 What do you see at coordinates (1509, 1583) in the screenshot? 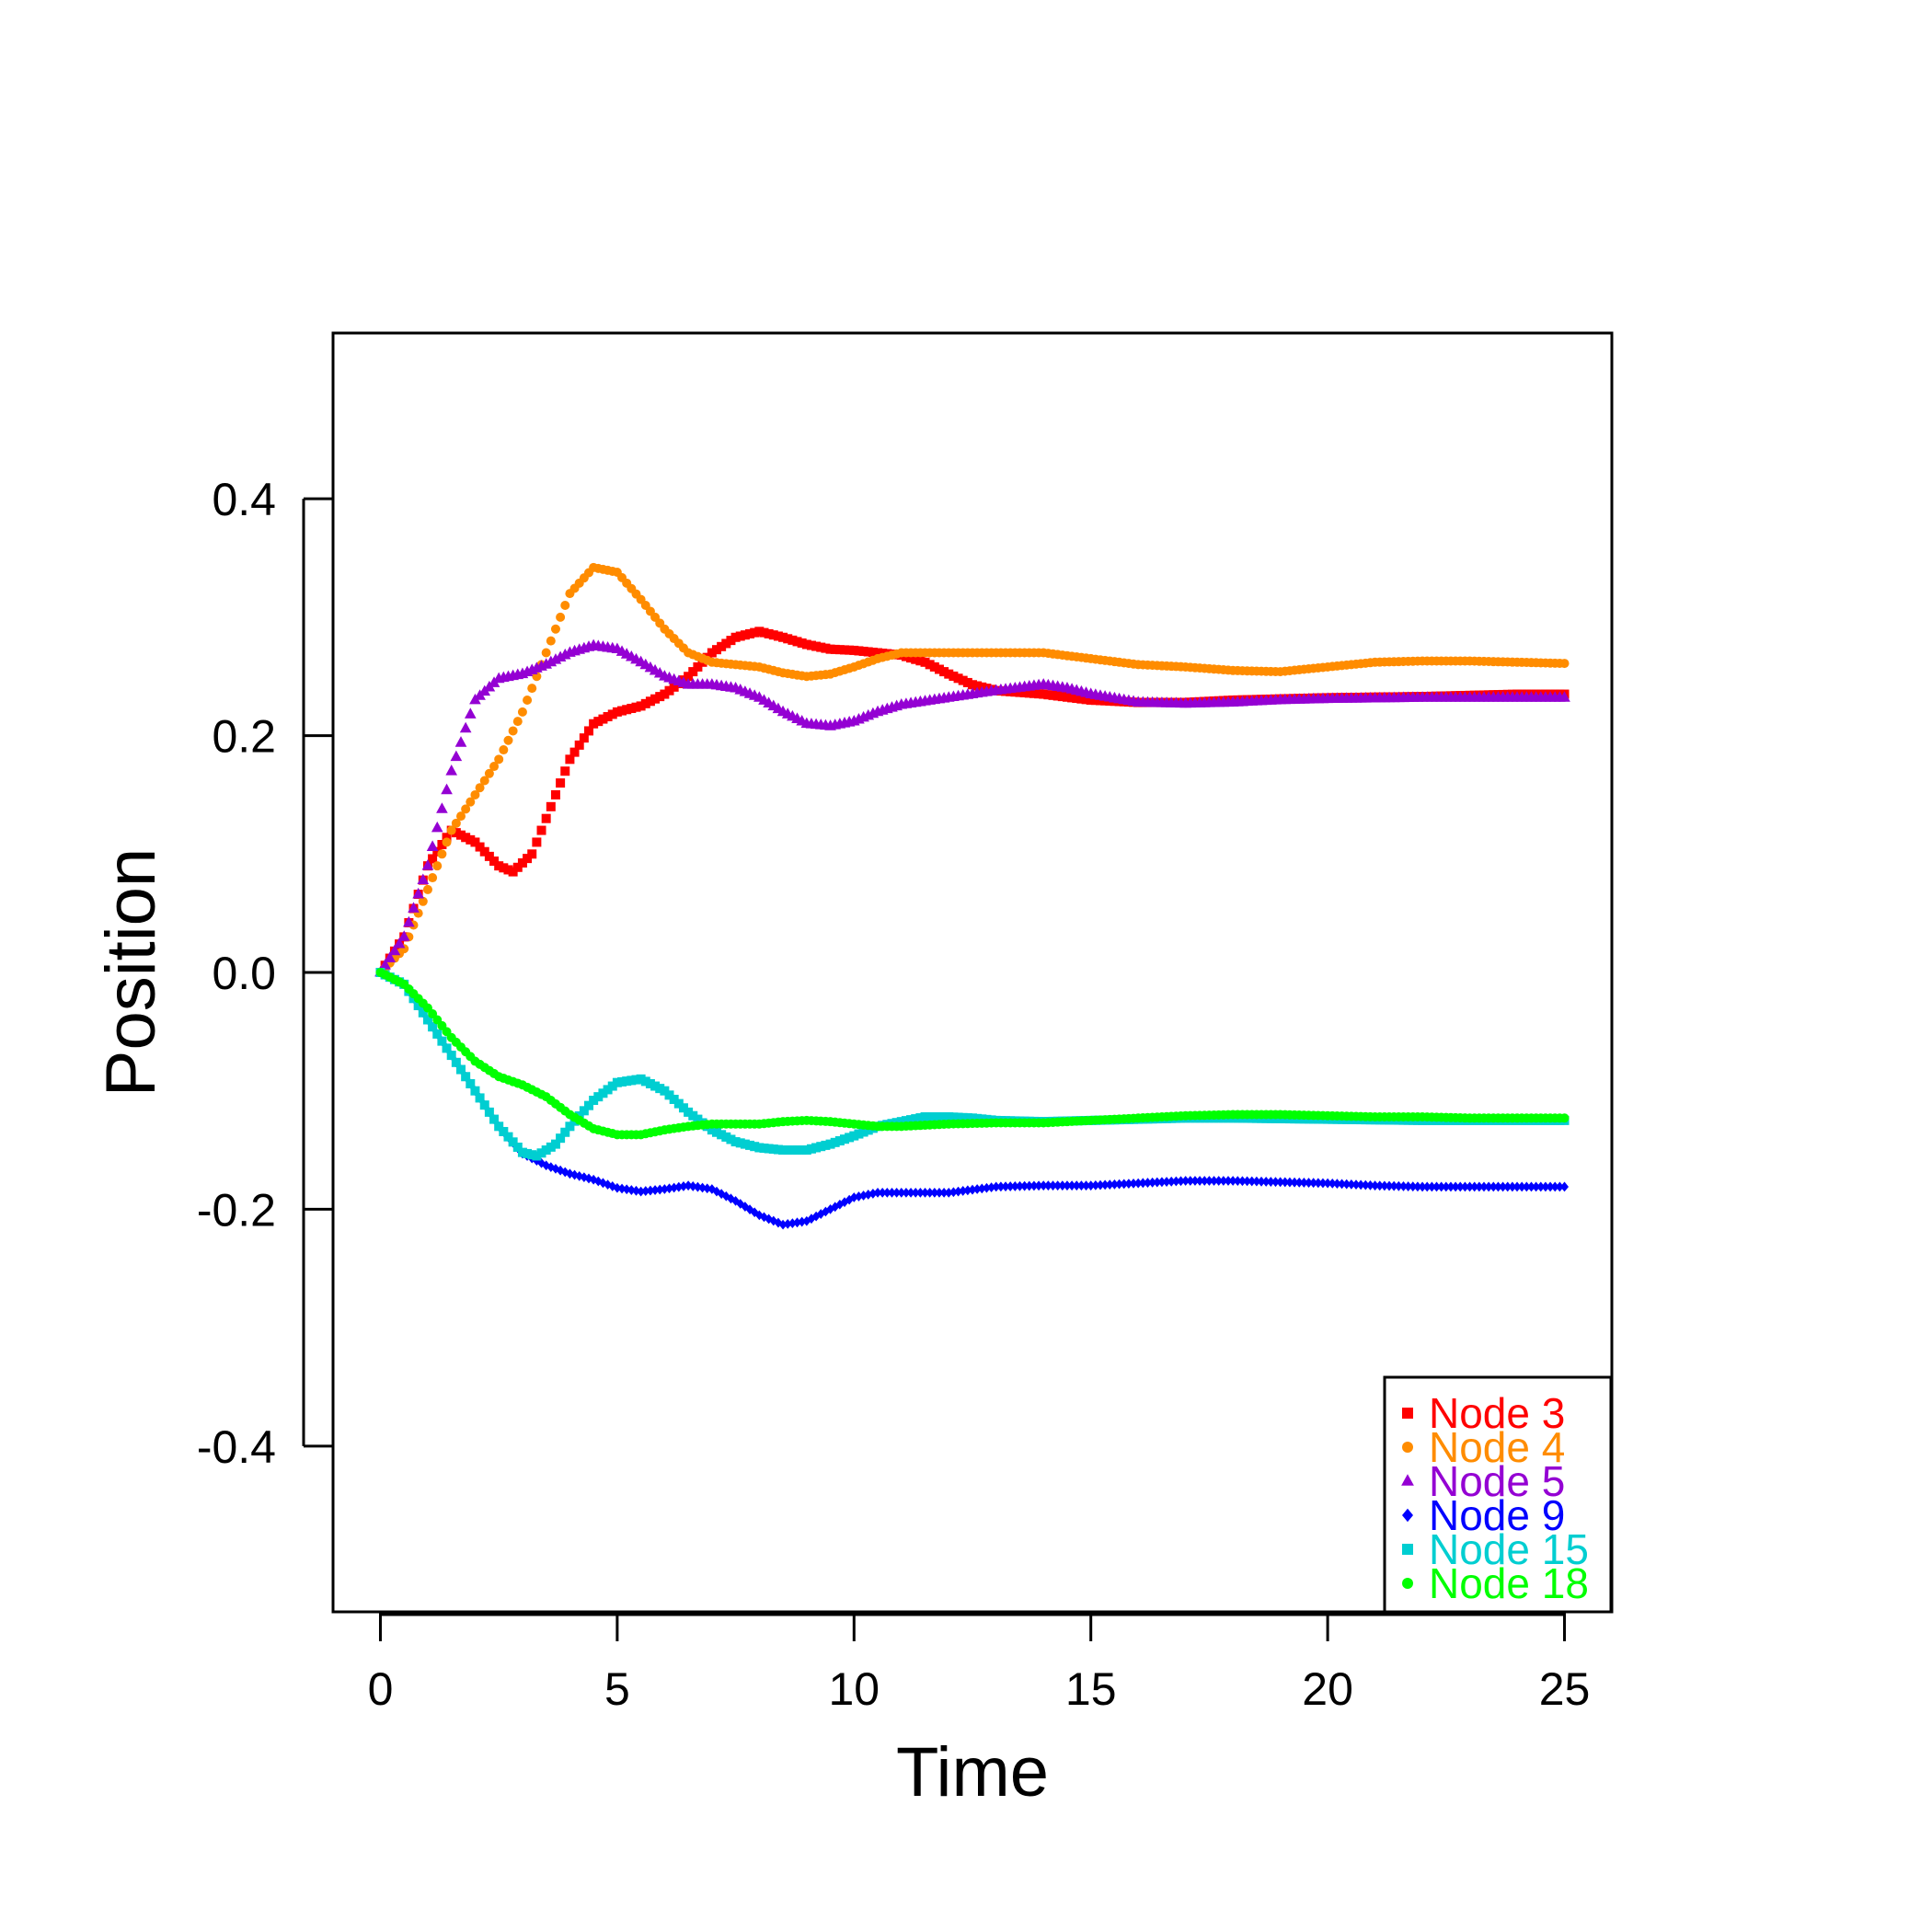
I see `legend-label: Node 18` at bounding box center [1509, 1583].